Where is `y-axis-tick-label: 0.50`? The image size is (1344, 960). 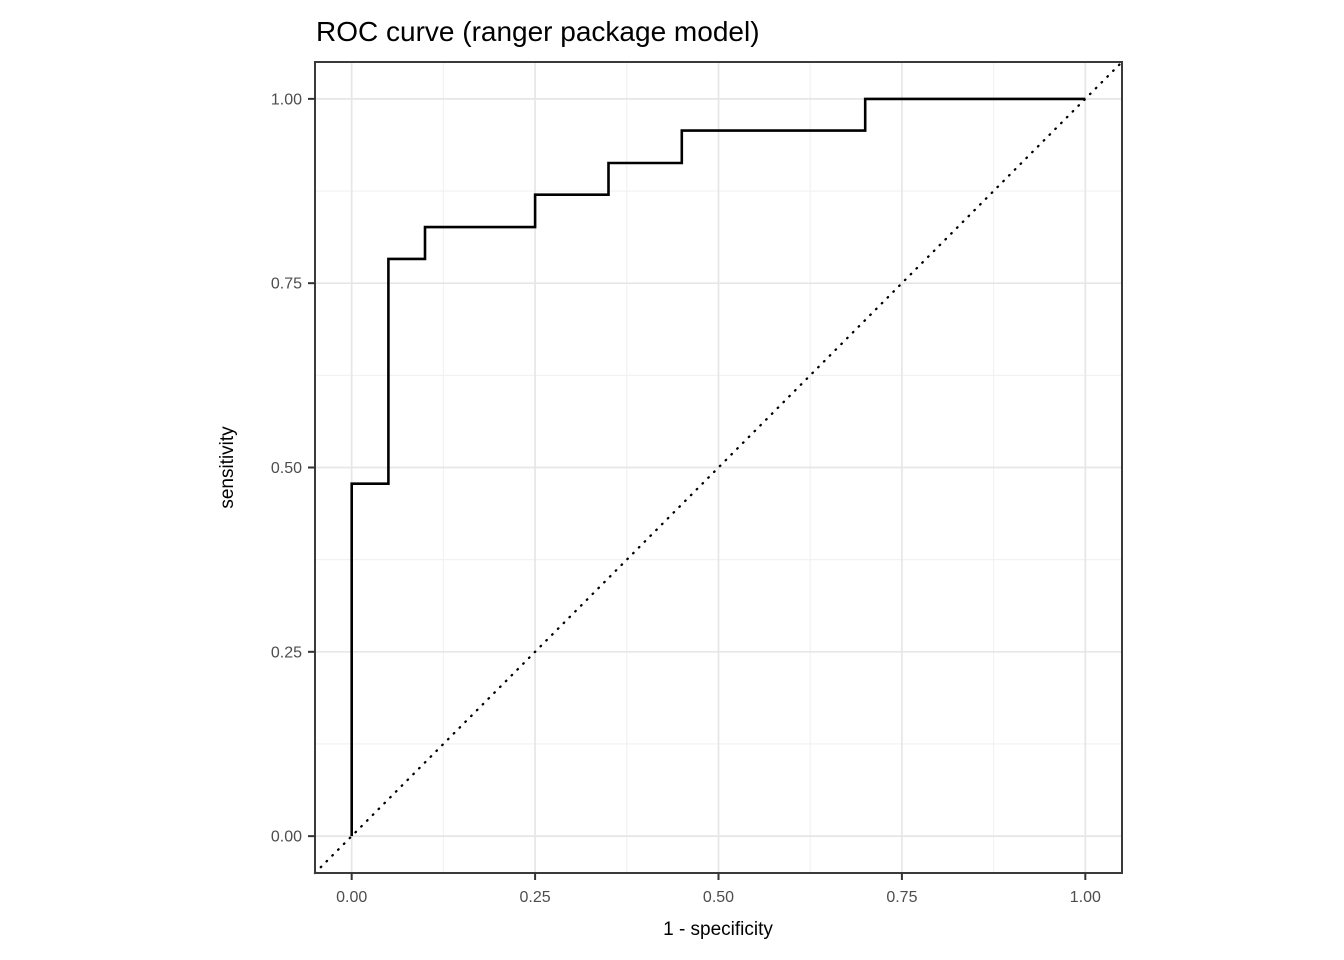
y-axis-tick-label: 0.50 is located at coordinates (286, 468).